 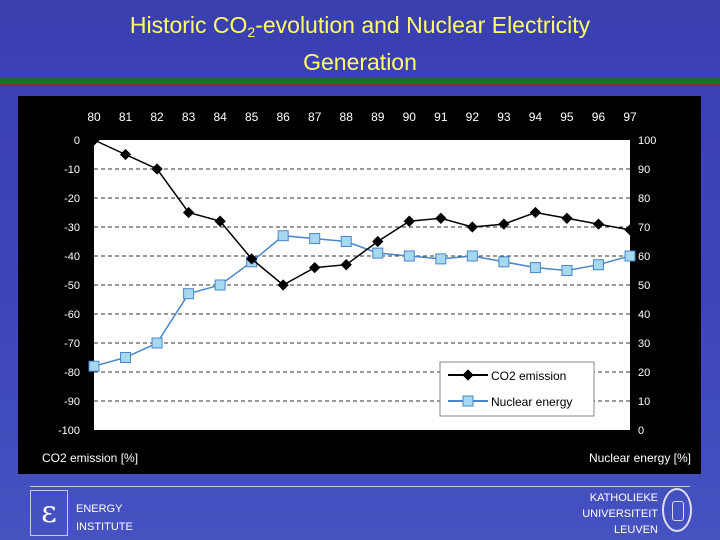 I want to click on university-name: KATHOLIEKE UNIVERSITEIT LEUVEN, so click(x=609, y=514).